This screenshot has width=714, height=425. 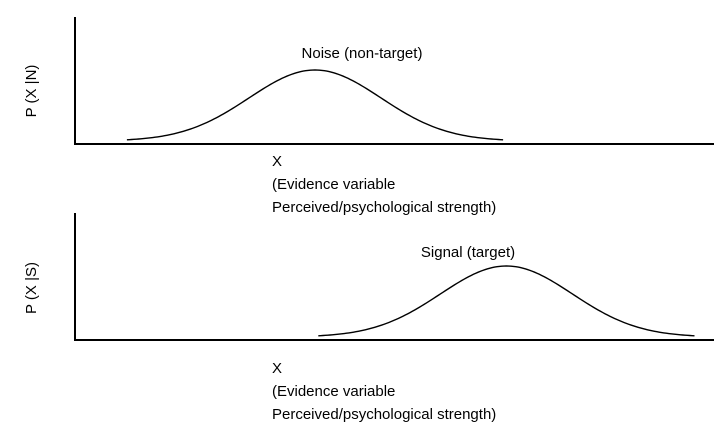 I want to click on noise-x-axis-label-line-3: Perceived/psychological strength), so click(x=384, y=207).